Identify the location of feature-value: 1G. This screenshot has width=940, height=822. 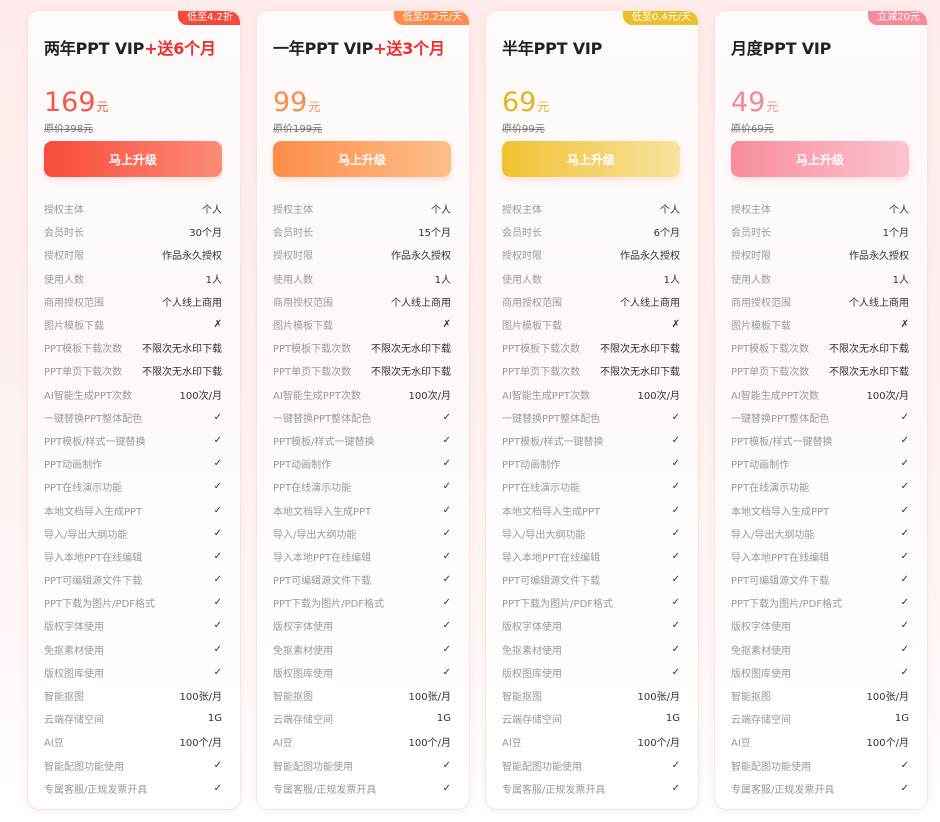
(443, 719).